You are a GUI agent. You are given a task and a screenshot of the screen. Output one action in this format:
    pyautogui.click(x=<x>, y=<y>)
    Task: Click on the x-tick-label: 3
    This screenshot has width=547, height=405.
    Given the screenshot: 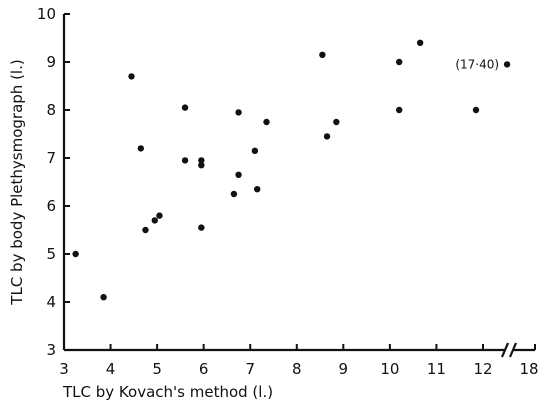 What is the action you would take?
    pyautogui.click(x=64, y=369)
    